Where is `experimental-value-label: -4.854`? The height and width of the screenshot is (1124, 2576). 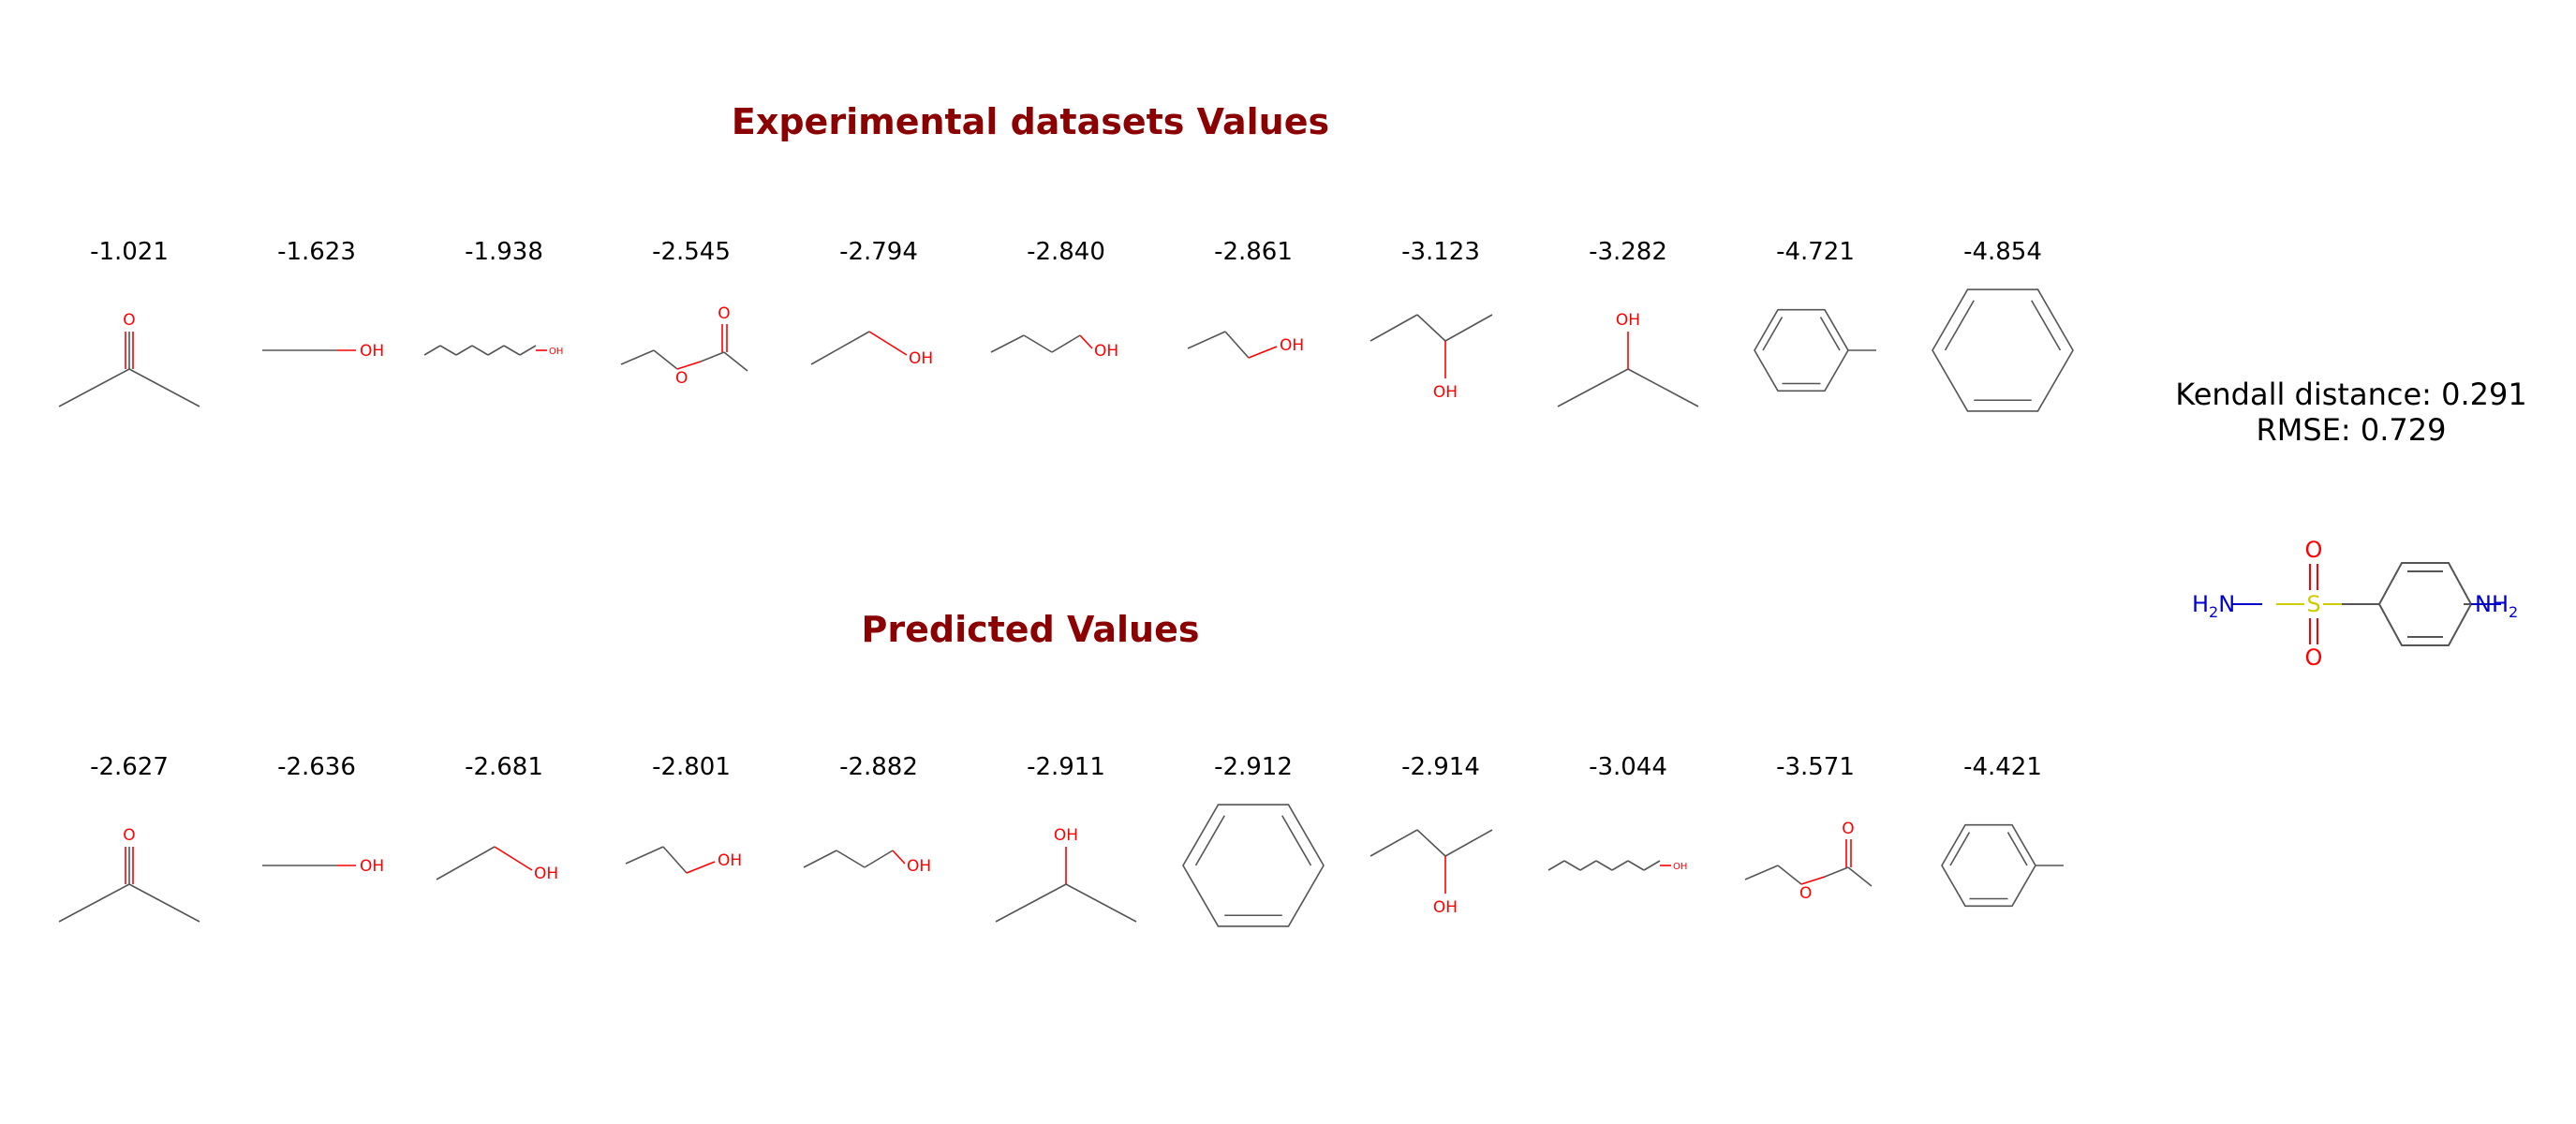 experimental-value-label: -4.854 is located at coordinates (2002, 252).